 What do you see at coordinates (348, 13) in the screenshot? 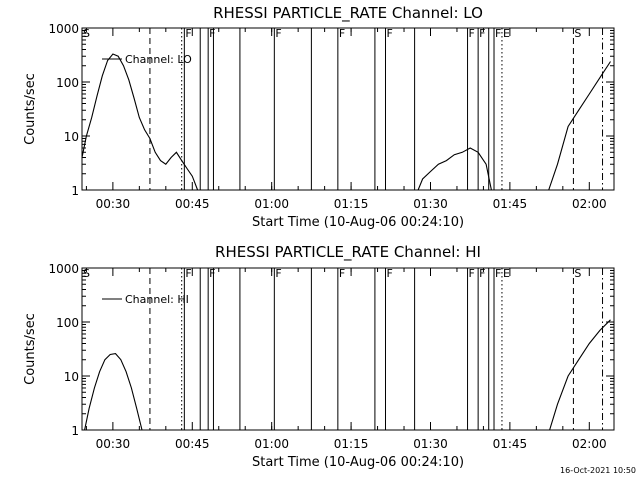
I see `chart-title: RHESSI PARTICLE_RATE Channel: LO` at bounding box center [348, 13].